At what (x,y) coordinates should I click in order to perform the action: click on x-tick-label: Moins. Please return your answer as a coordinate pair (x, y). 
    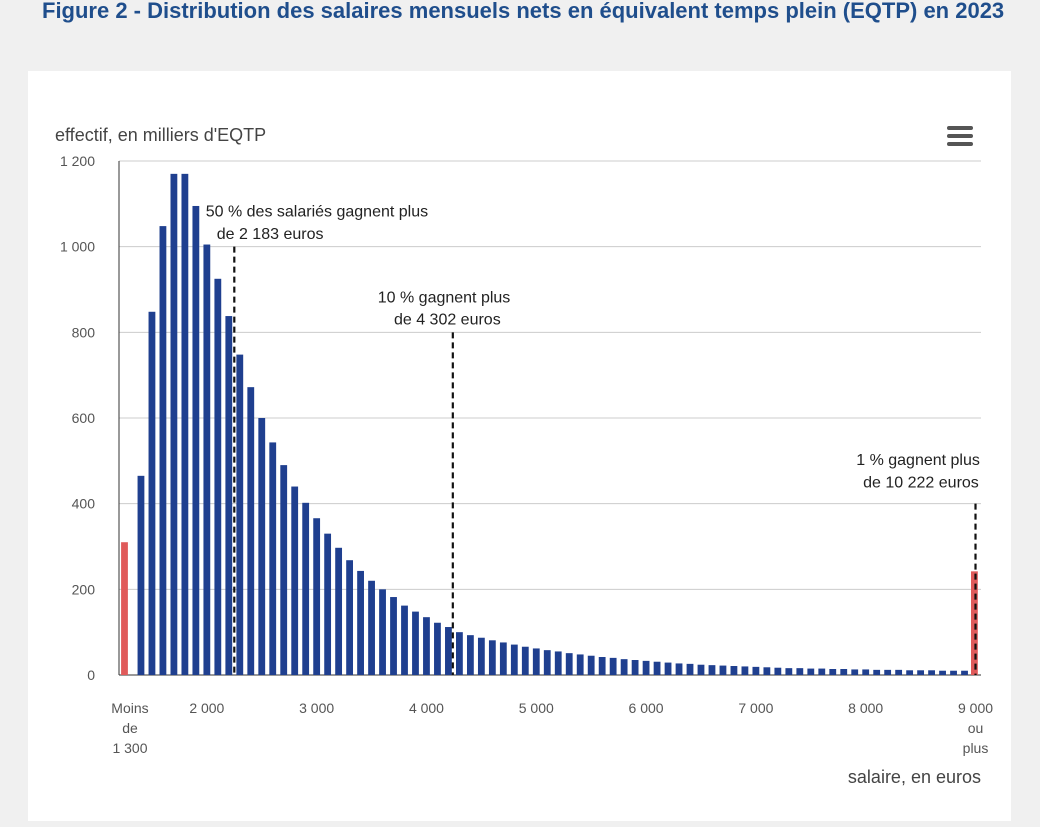
    Looking at the image, I should click on (129, 708).